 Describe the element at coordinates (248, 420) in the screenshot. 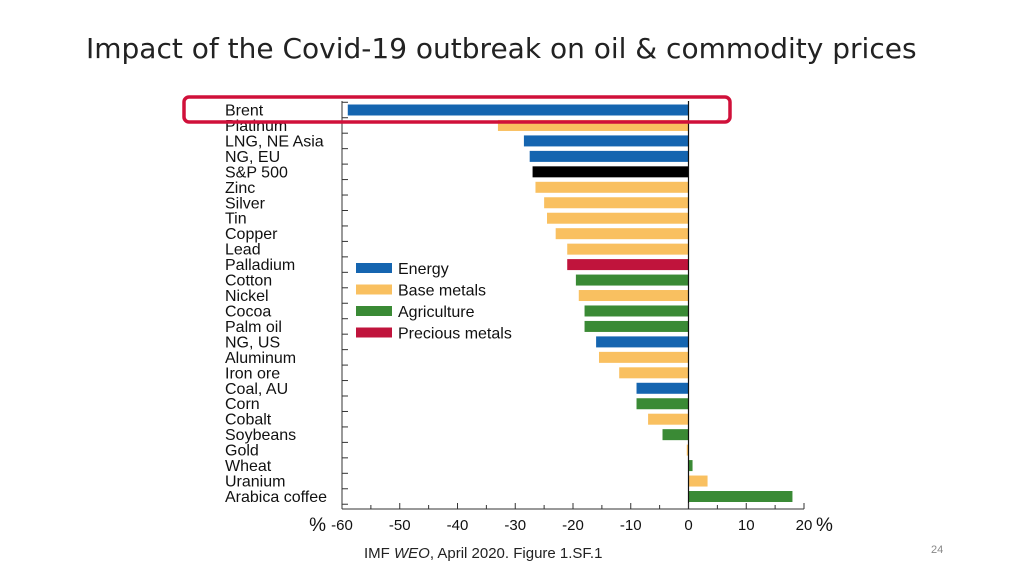

I see `category-label: Cobalt` at that location.